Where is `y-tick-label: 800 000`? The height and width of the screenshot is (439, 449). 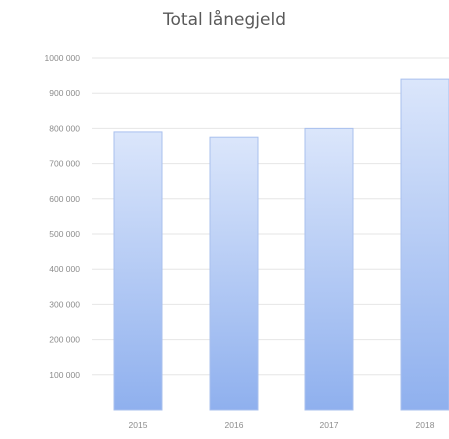 y-tick-label: 800 000 is located at coordinates (64, 128).